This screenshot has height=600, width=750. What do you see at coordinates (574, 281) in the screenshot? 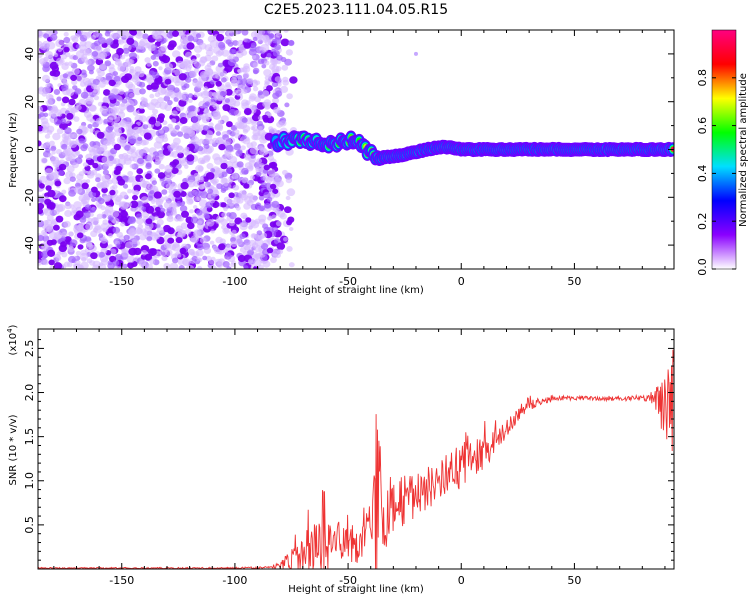
I see `x-tick-label: 50` at bounding box center [574, 281].